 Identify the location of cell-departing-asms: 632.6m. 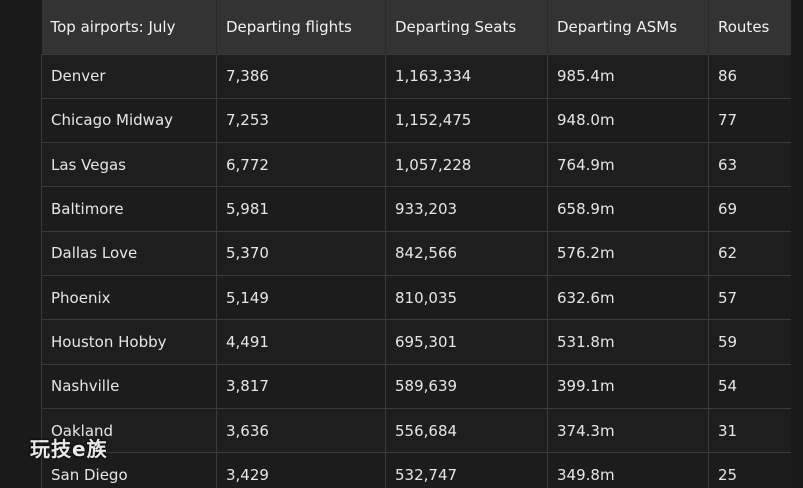
(628, 297).